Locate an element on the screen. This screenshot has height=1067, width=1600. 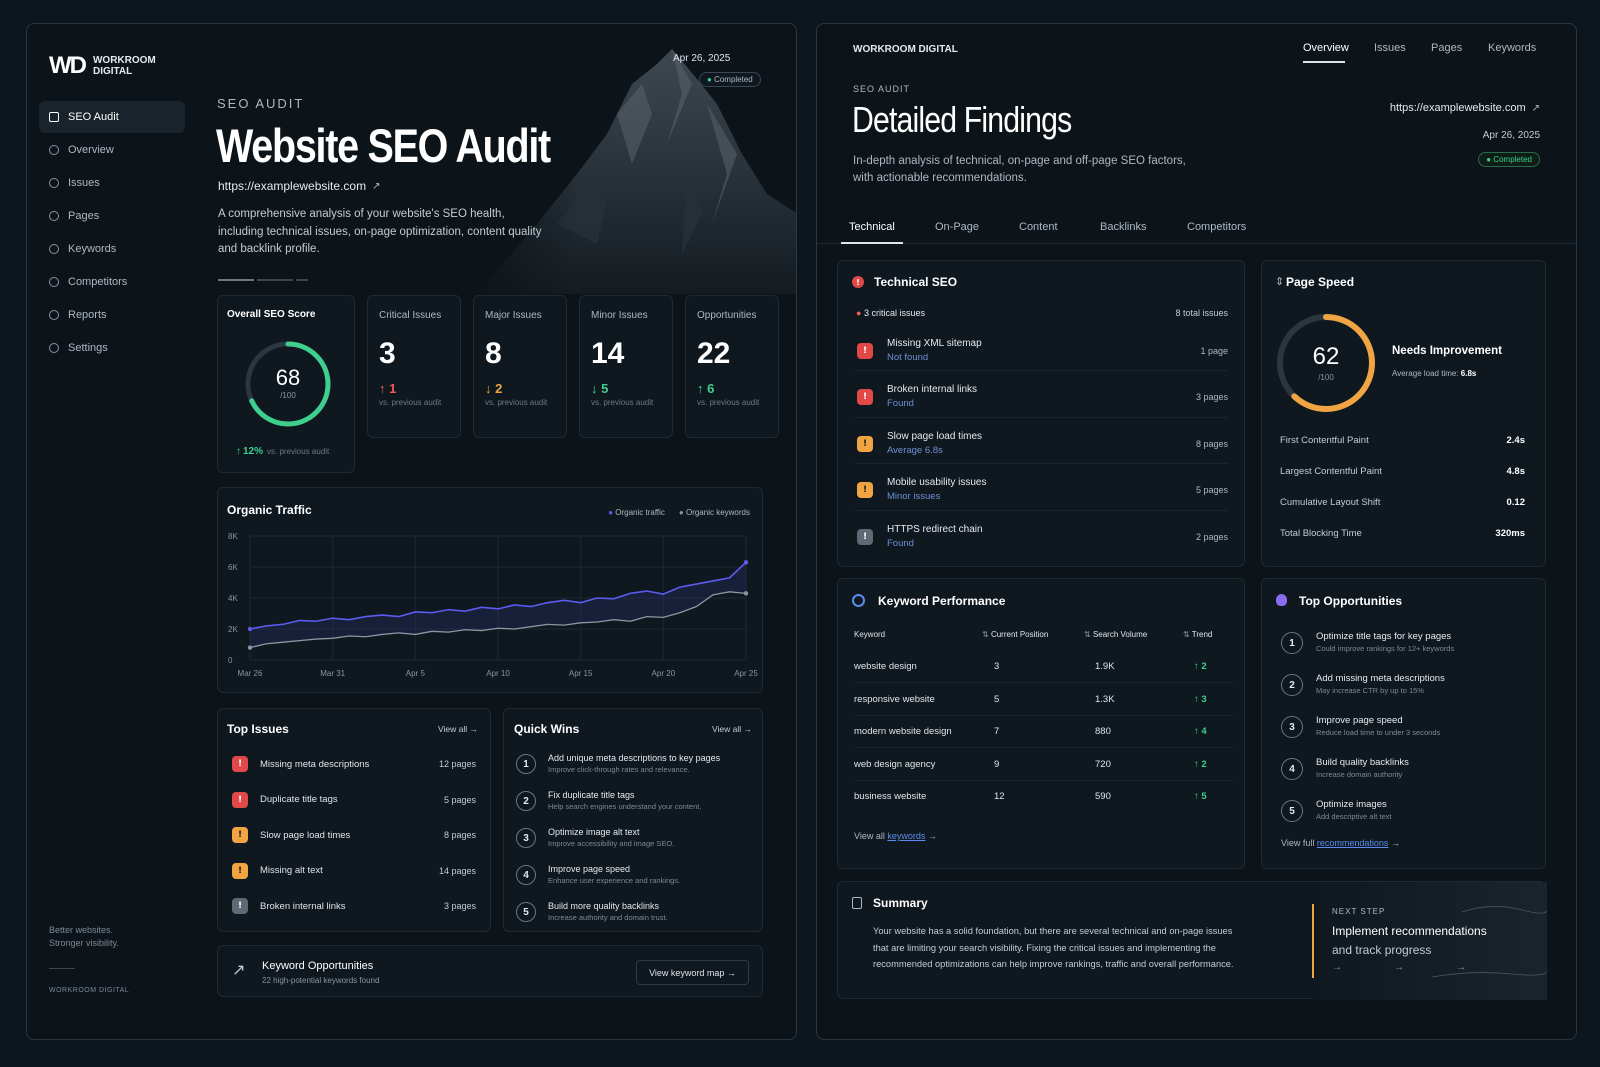
brand-logo: WD WORKROOM DIGITAL is located at coordinates (102, 66).